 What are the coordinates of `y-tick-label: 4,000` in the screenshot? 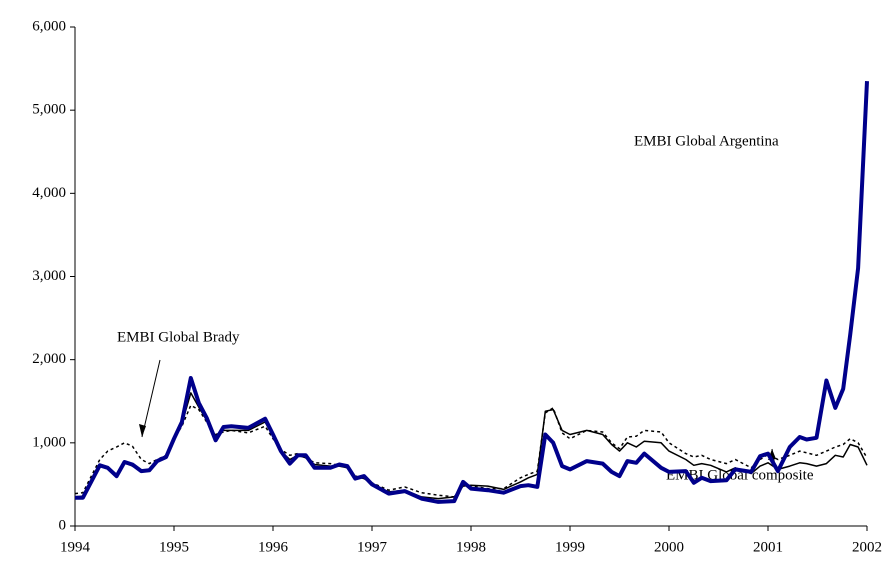 It's located at (49, 193).